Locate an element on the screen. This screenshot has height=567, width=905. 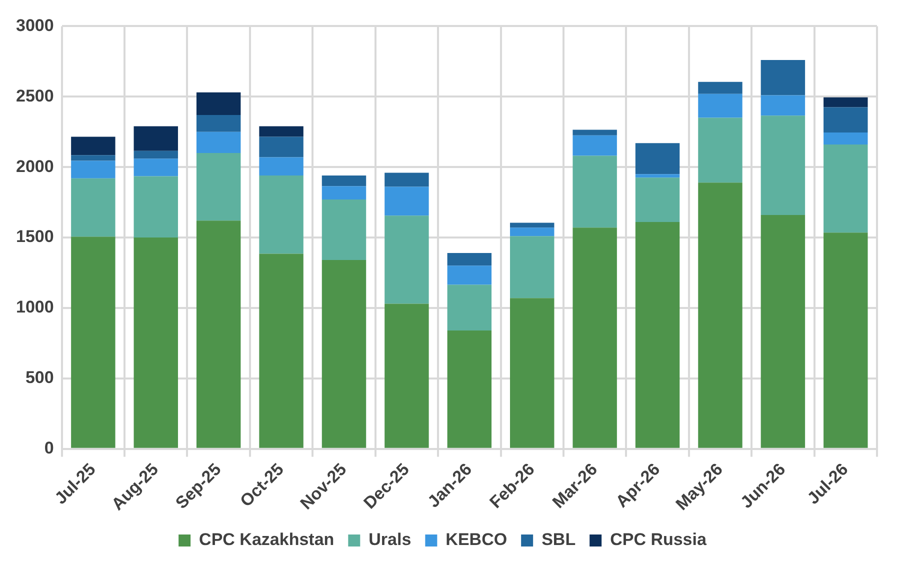
y-tick-label: 1500 is located at coordinates (35, 236).